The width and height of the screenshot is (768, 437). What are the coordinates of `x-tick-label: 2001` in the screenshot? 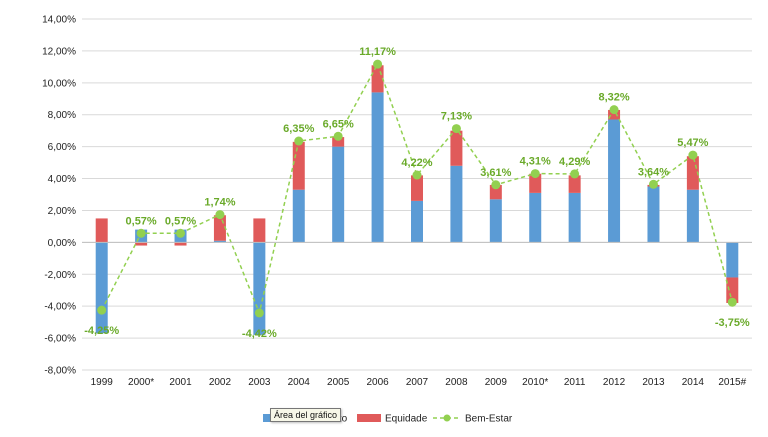 It's located at (180, 382).